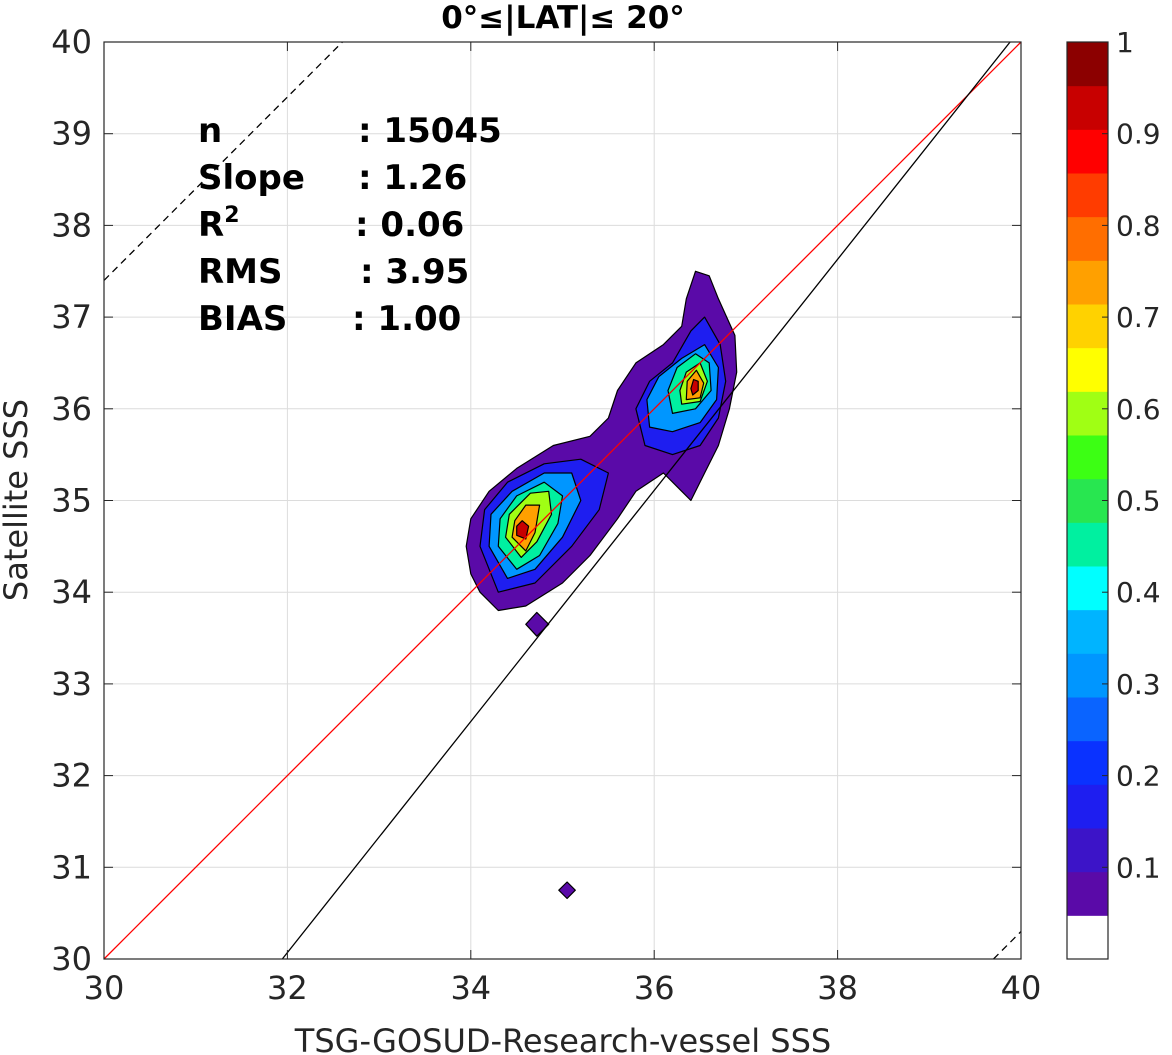  Describe the element at coordinates (240, 272) in the screenshot. I see `stat-label-3: RMS` at that location.